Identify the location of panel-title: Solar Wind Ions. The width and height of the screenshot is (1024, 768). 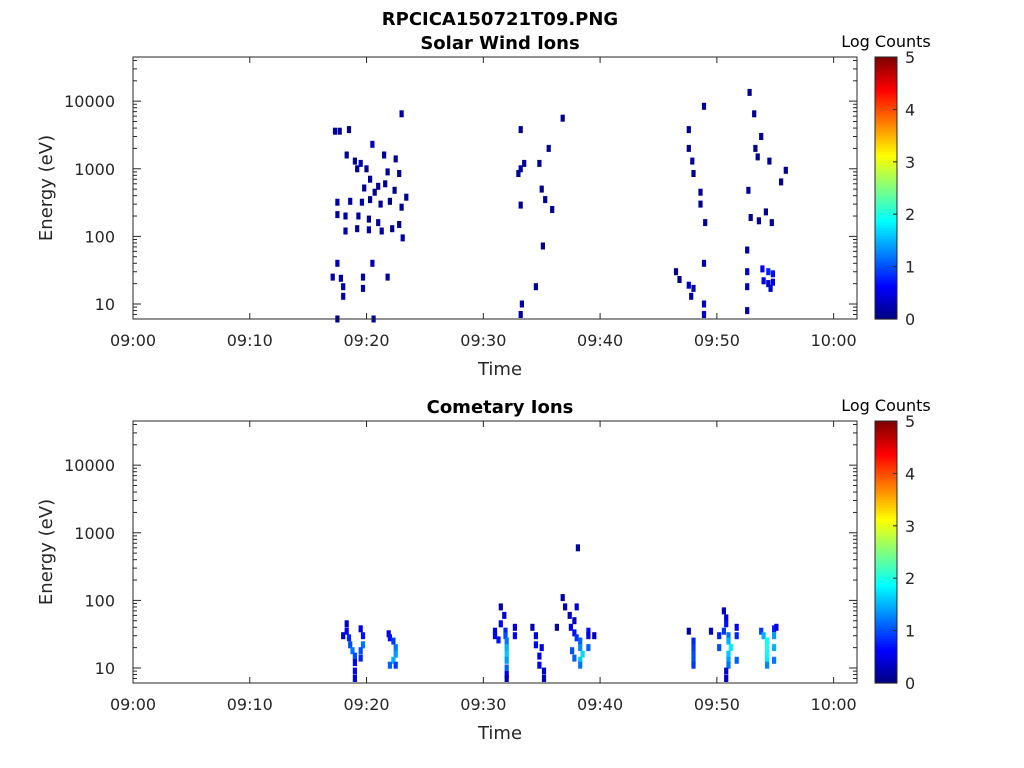
(499, 43).